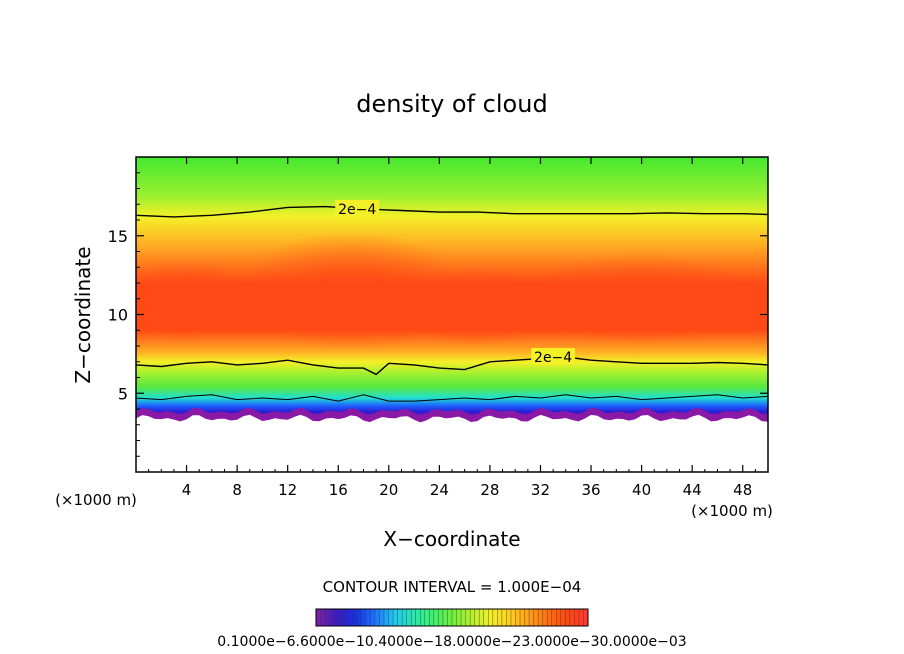  Describe the element at coordinates (123, 393) in the screenshot. I see `y-tick-label-0: 5` at that location.